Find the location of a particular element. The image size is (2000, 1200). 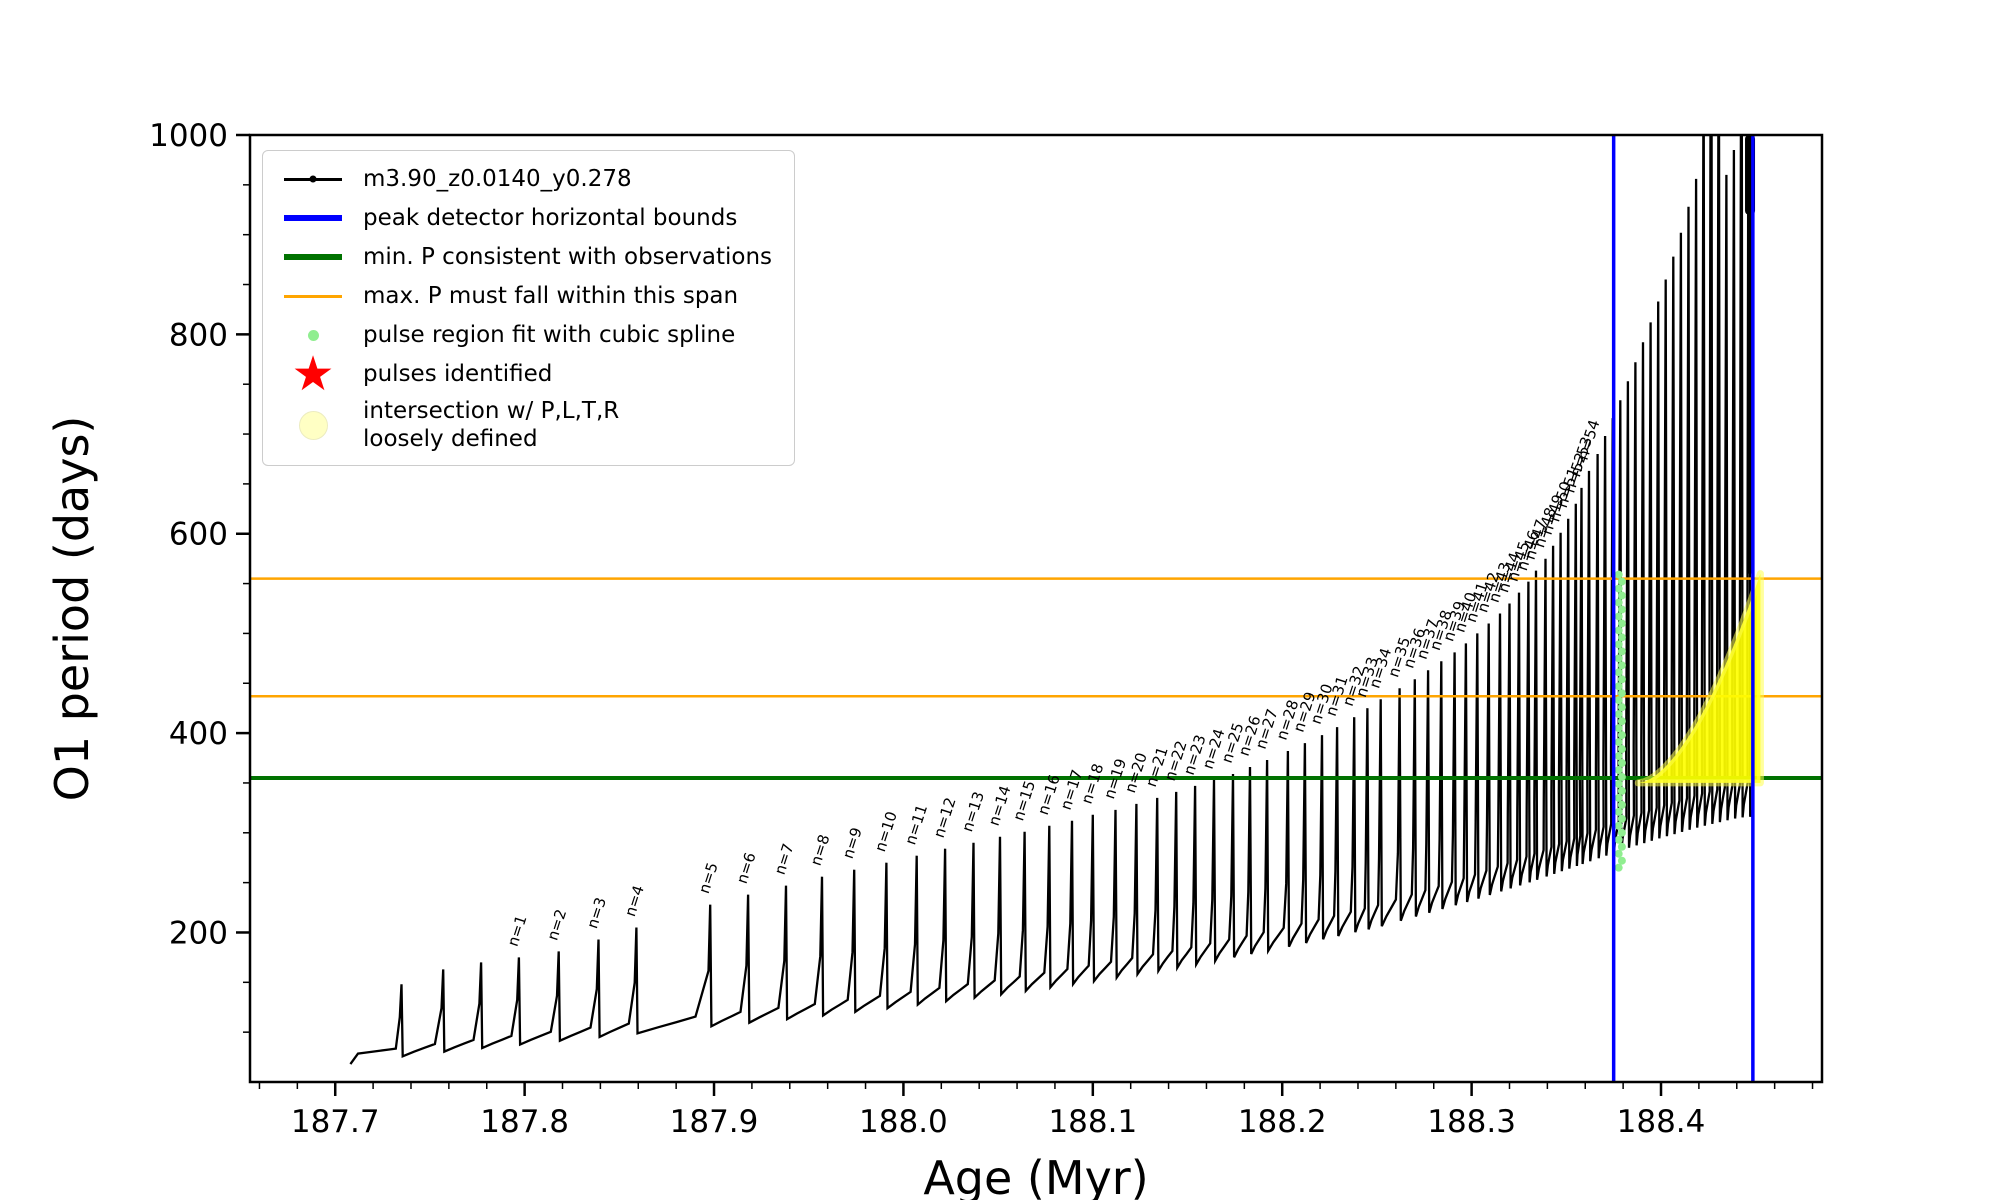

x-tick-label: 188.2 is located at coordinates (1282, 1122).